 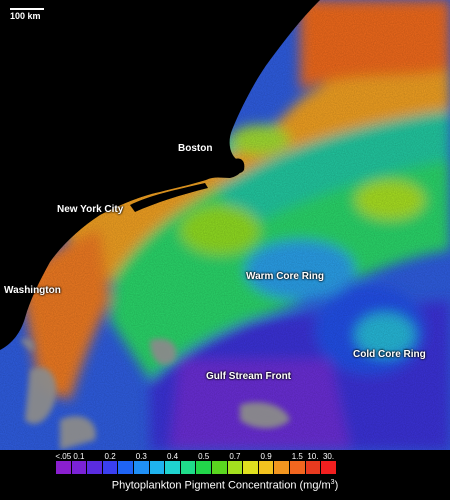 What do you see at coordinates (32, 290) in the screenshot?
I see `place-label-washington: Washington` at bounding box center [32, 290].